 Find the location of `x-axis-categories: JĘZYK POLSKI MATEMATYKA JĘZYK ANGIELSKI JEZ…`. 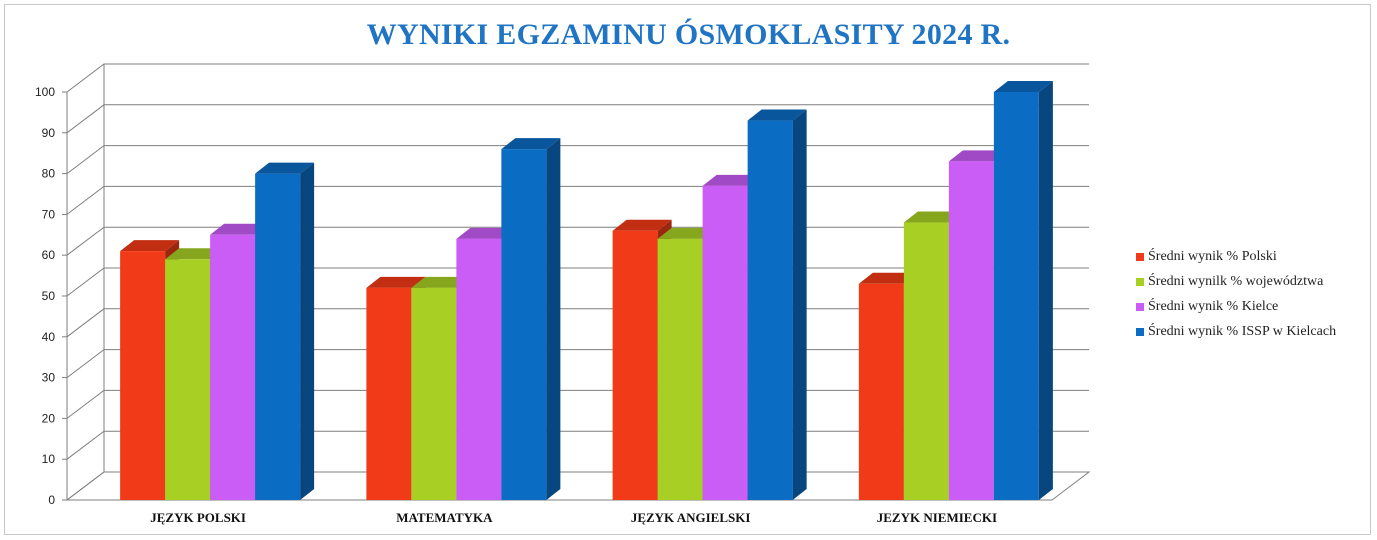

x-axis-categories: JĘZYK POLSKI MATEMATYKA JĘZYK ANGIELSKI JEZ… is located at coordinates (573, 517).